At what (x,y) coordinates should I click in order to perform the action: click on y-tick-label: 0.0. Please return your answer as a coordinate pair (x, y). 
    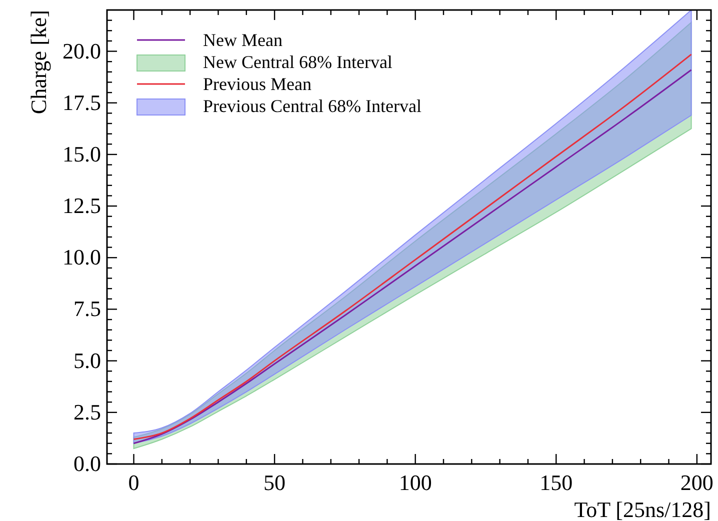
    Looking at the image, I should click on (87, 463).